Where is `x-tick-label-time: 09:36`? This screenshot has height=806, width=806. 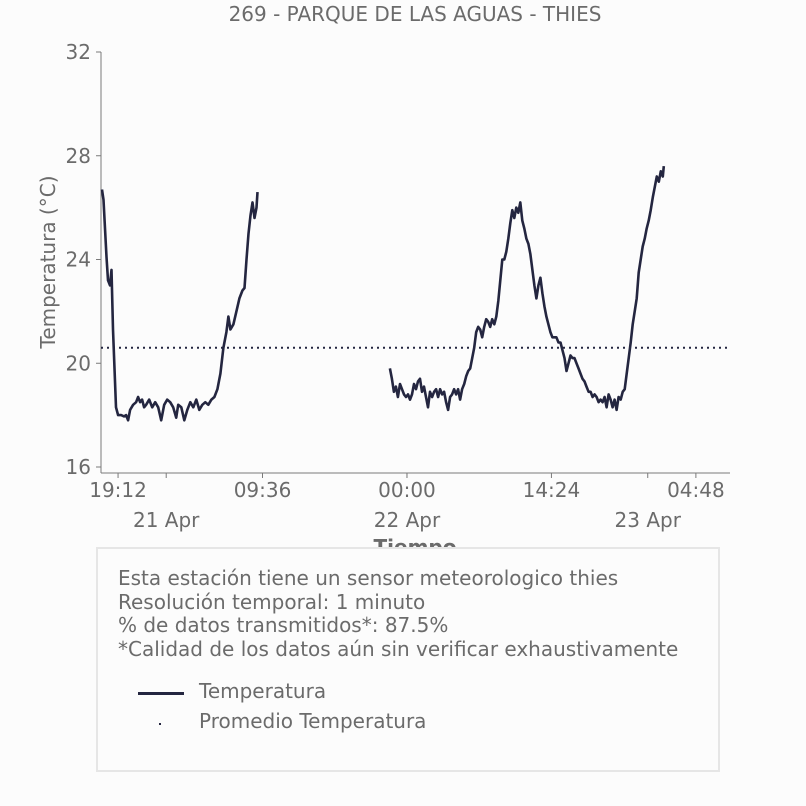 x-tick-label-time: 09:36 is located at coordinates (263, 490).